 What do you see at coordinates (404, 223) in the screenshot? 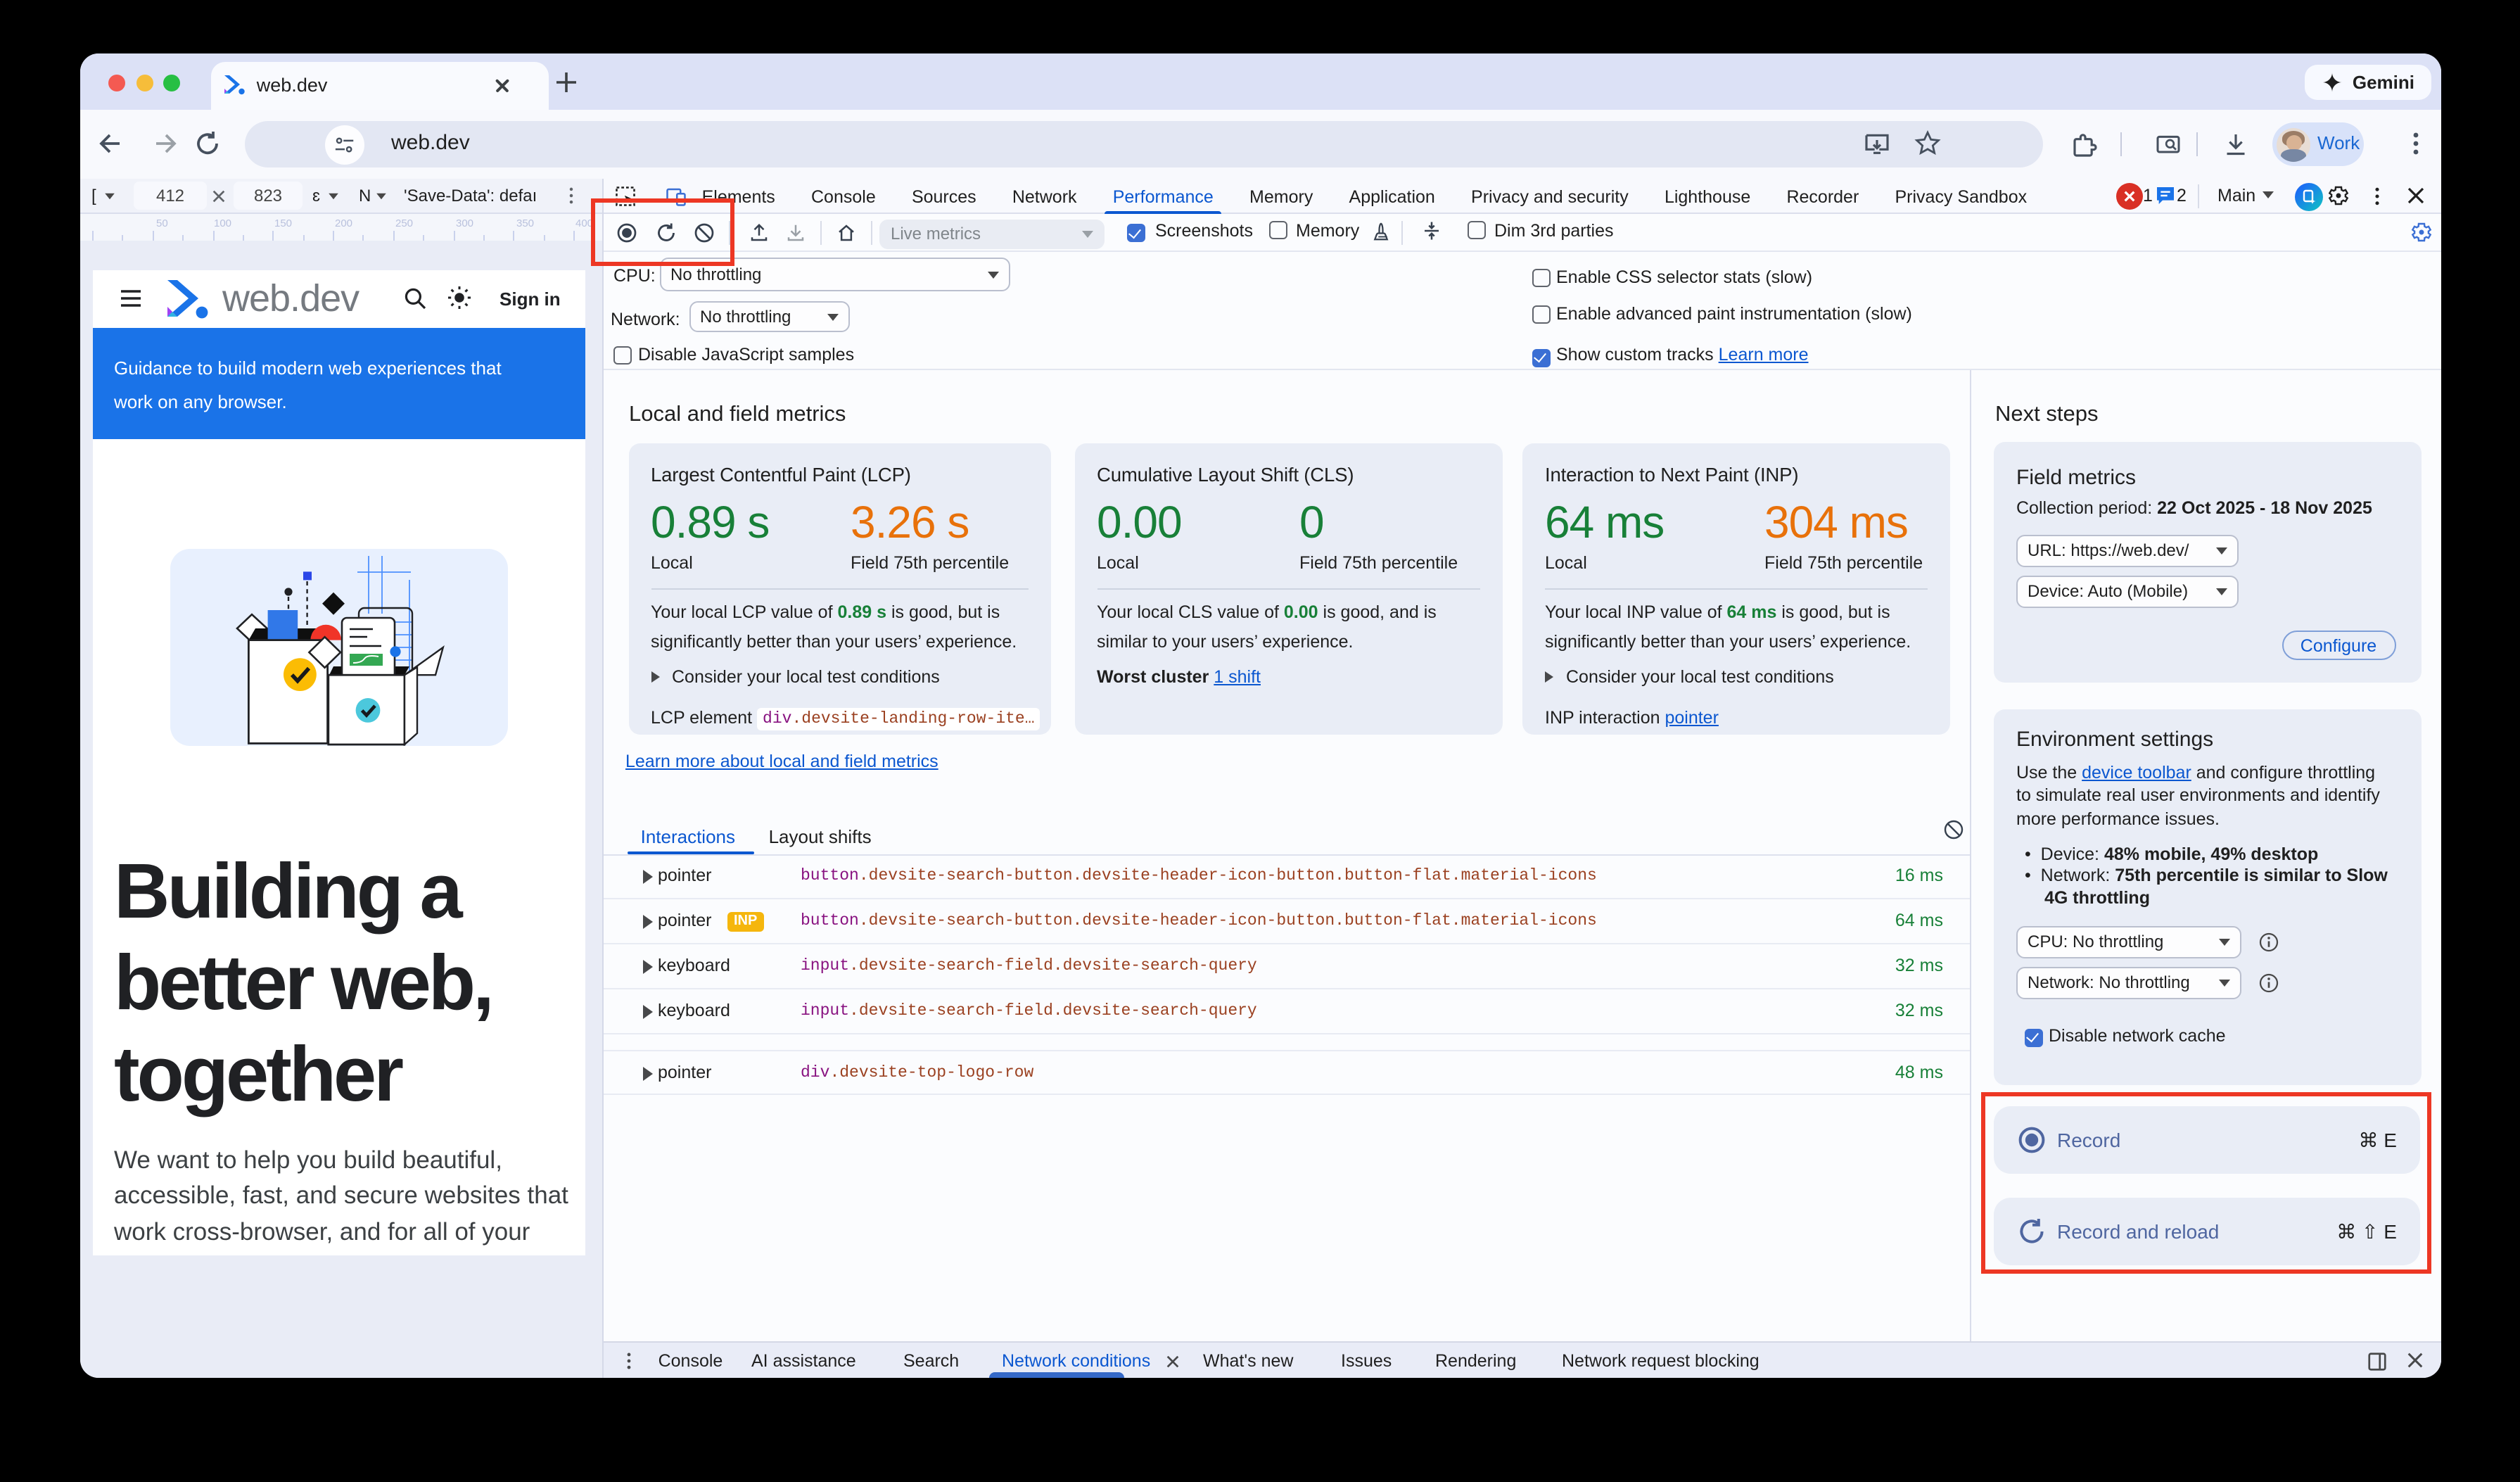
I see `svg-text: 250` at bounding box center [404, 223].